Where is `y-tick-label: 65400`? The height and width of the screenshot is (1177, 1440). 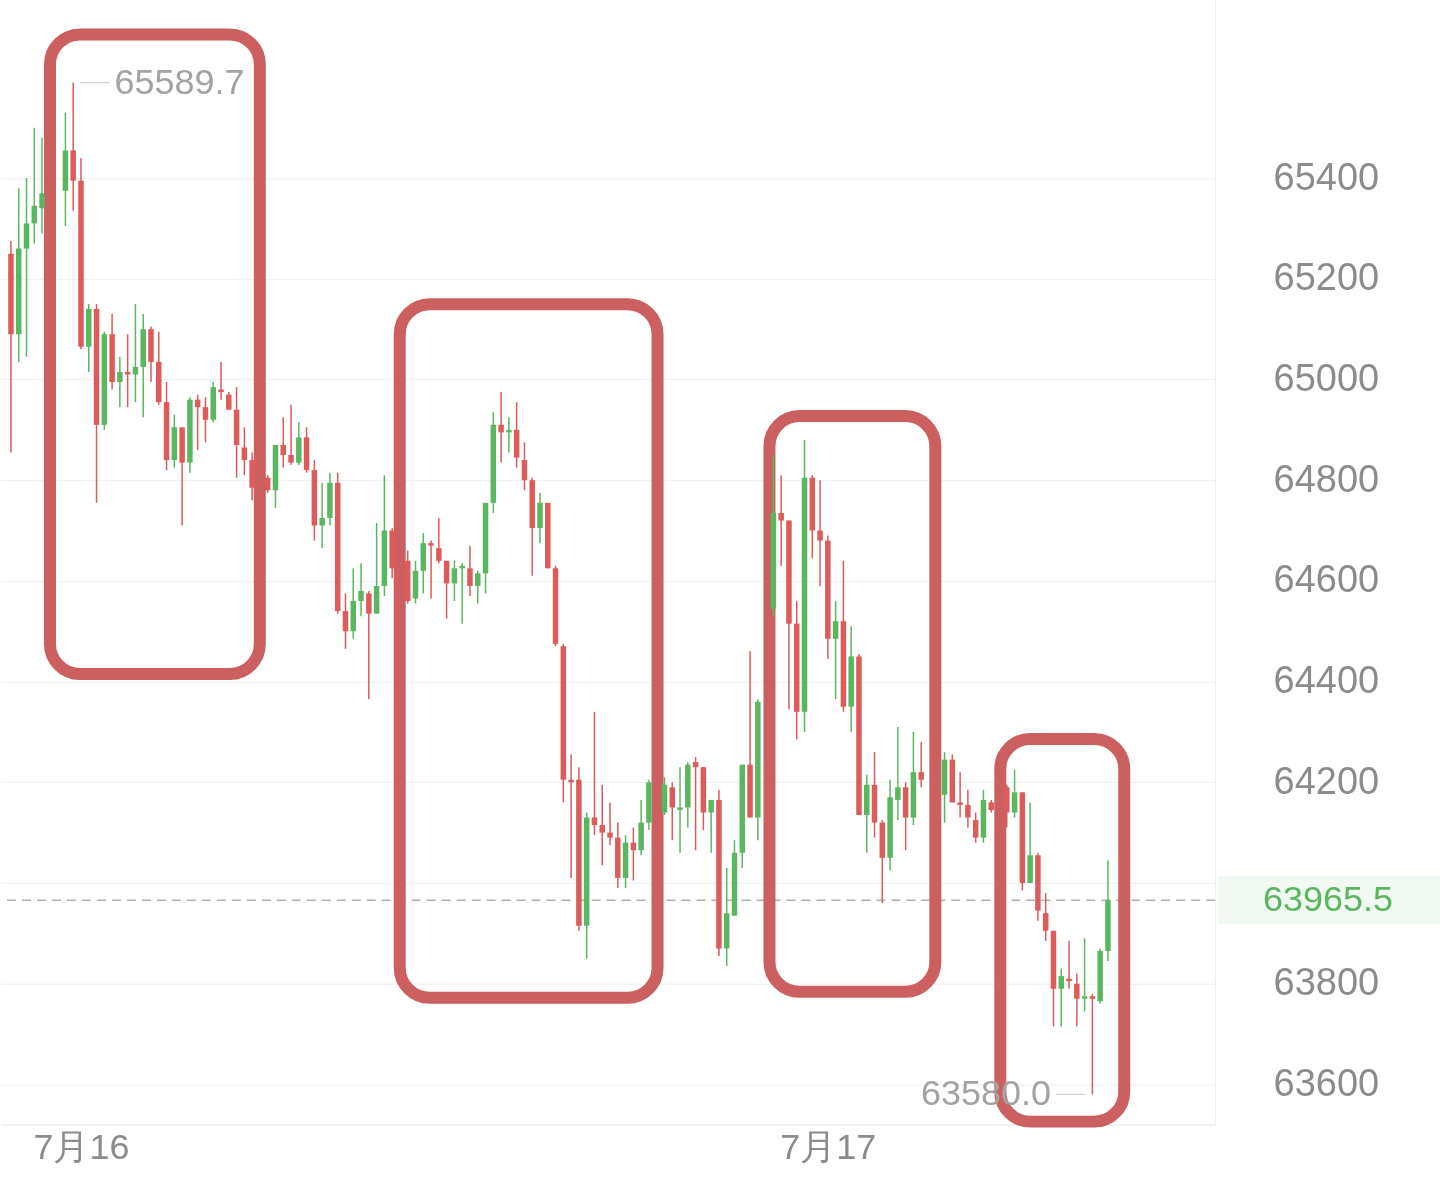
y-tick-label: 65400 is located at coordinates (1326, 176).